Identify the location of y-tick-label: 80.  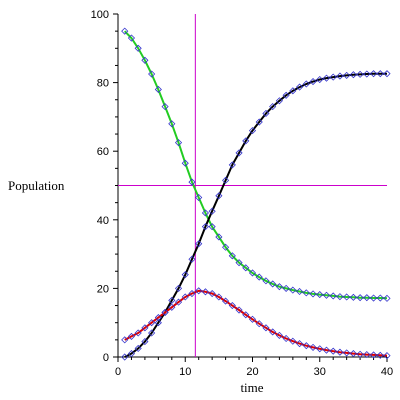
(103, 84).